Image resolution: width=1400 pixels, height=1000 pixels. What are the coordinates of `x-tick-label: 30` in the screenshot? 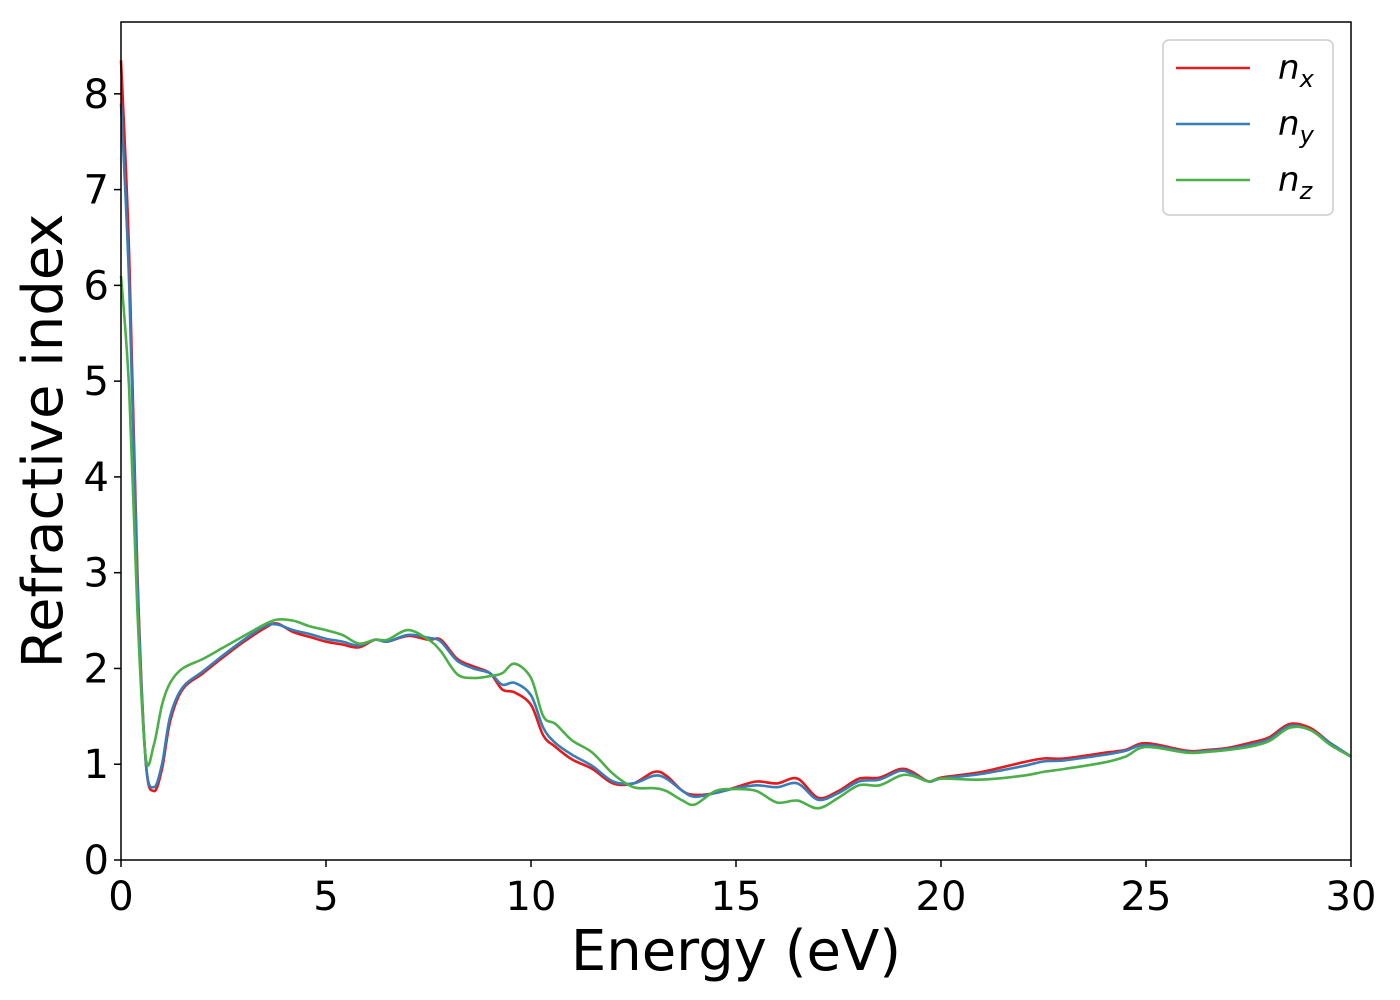 It's located at (1351, 897).